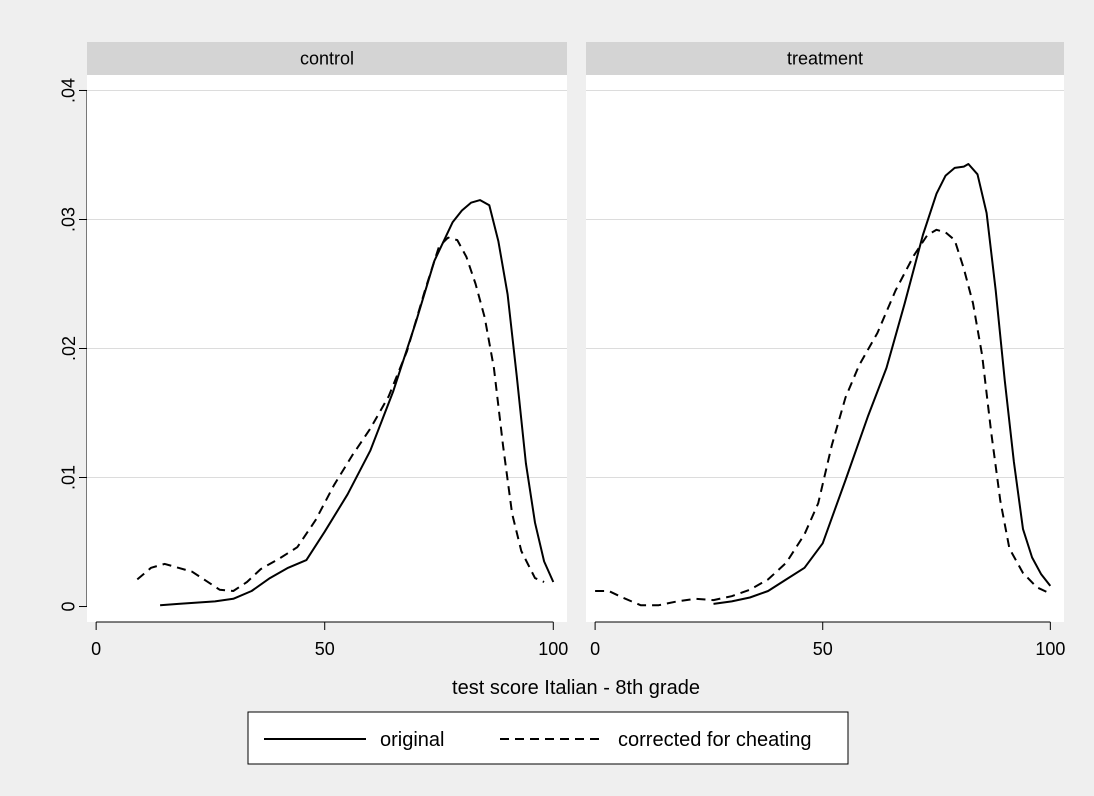 The width and height of the screenshot is (1094, 796). I want to click on legend-label: corrected for cheating, so click(714, 740).